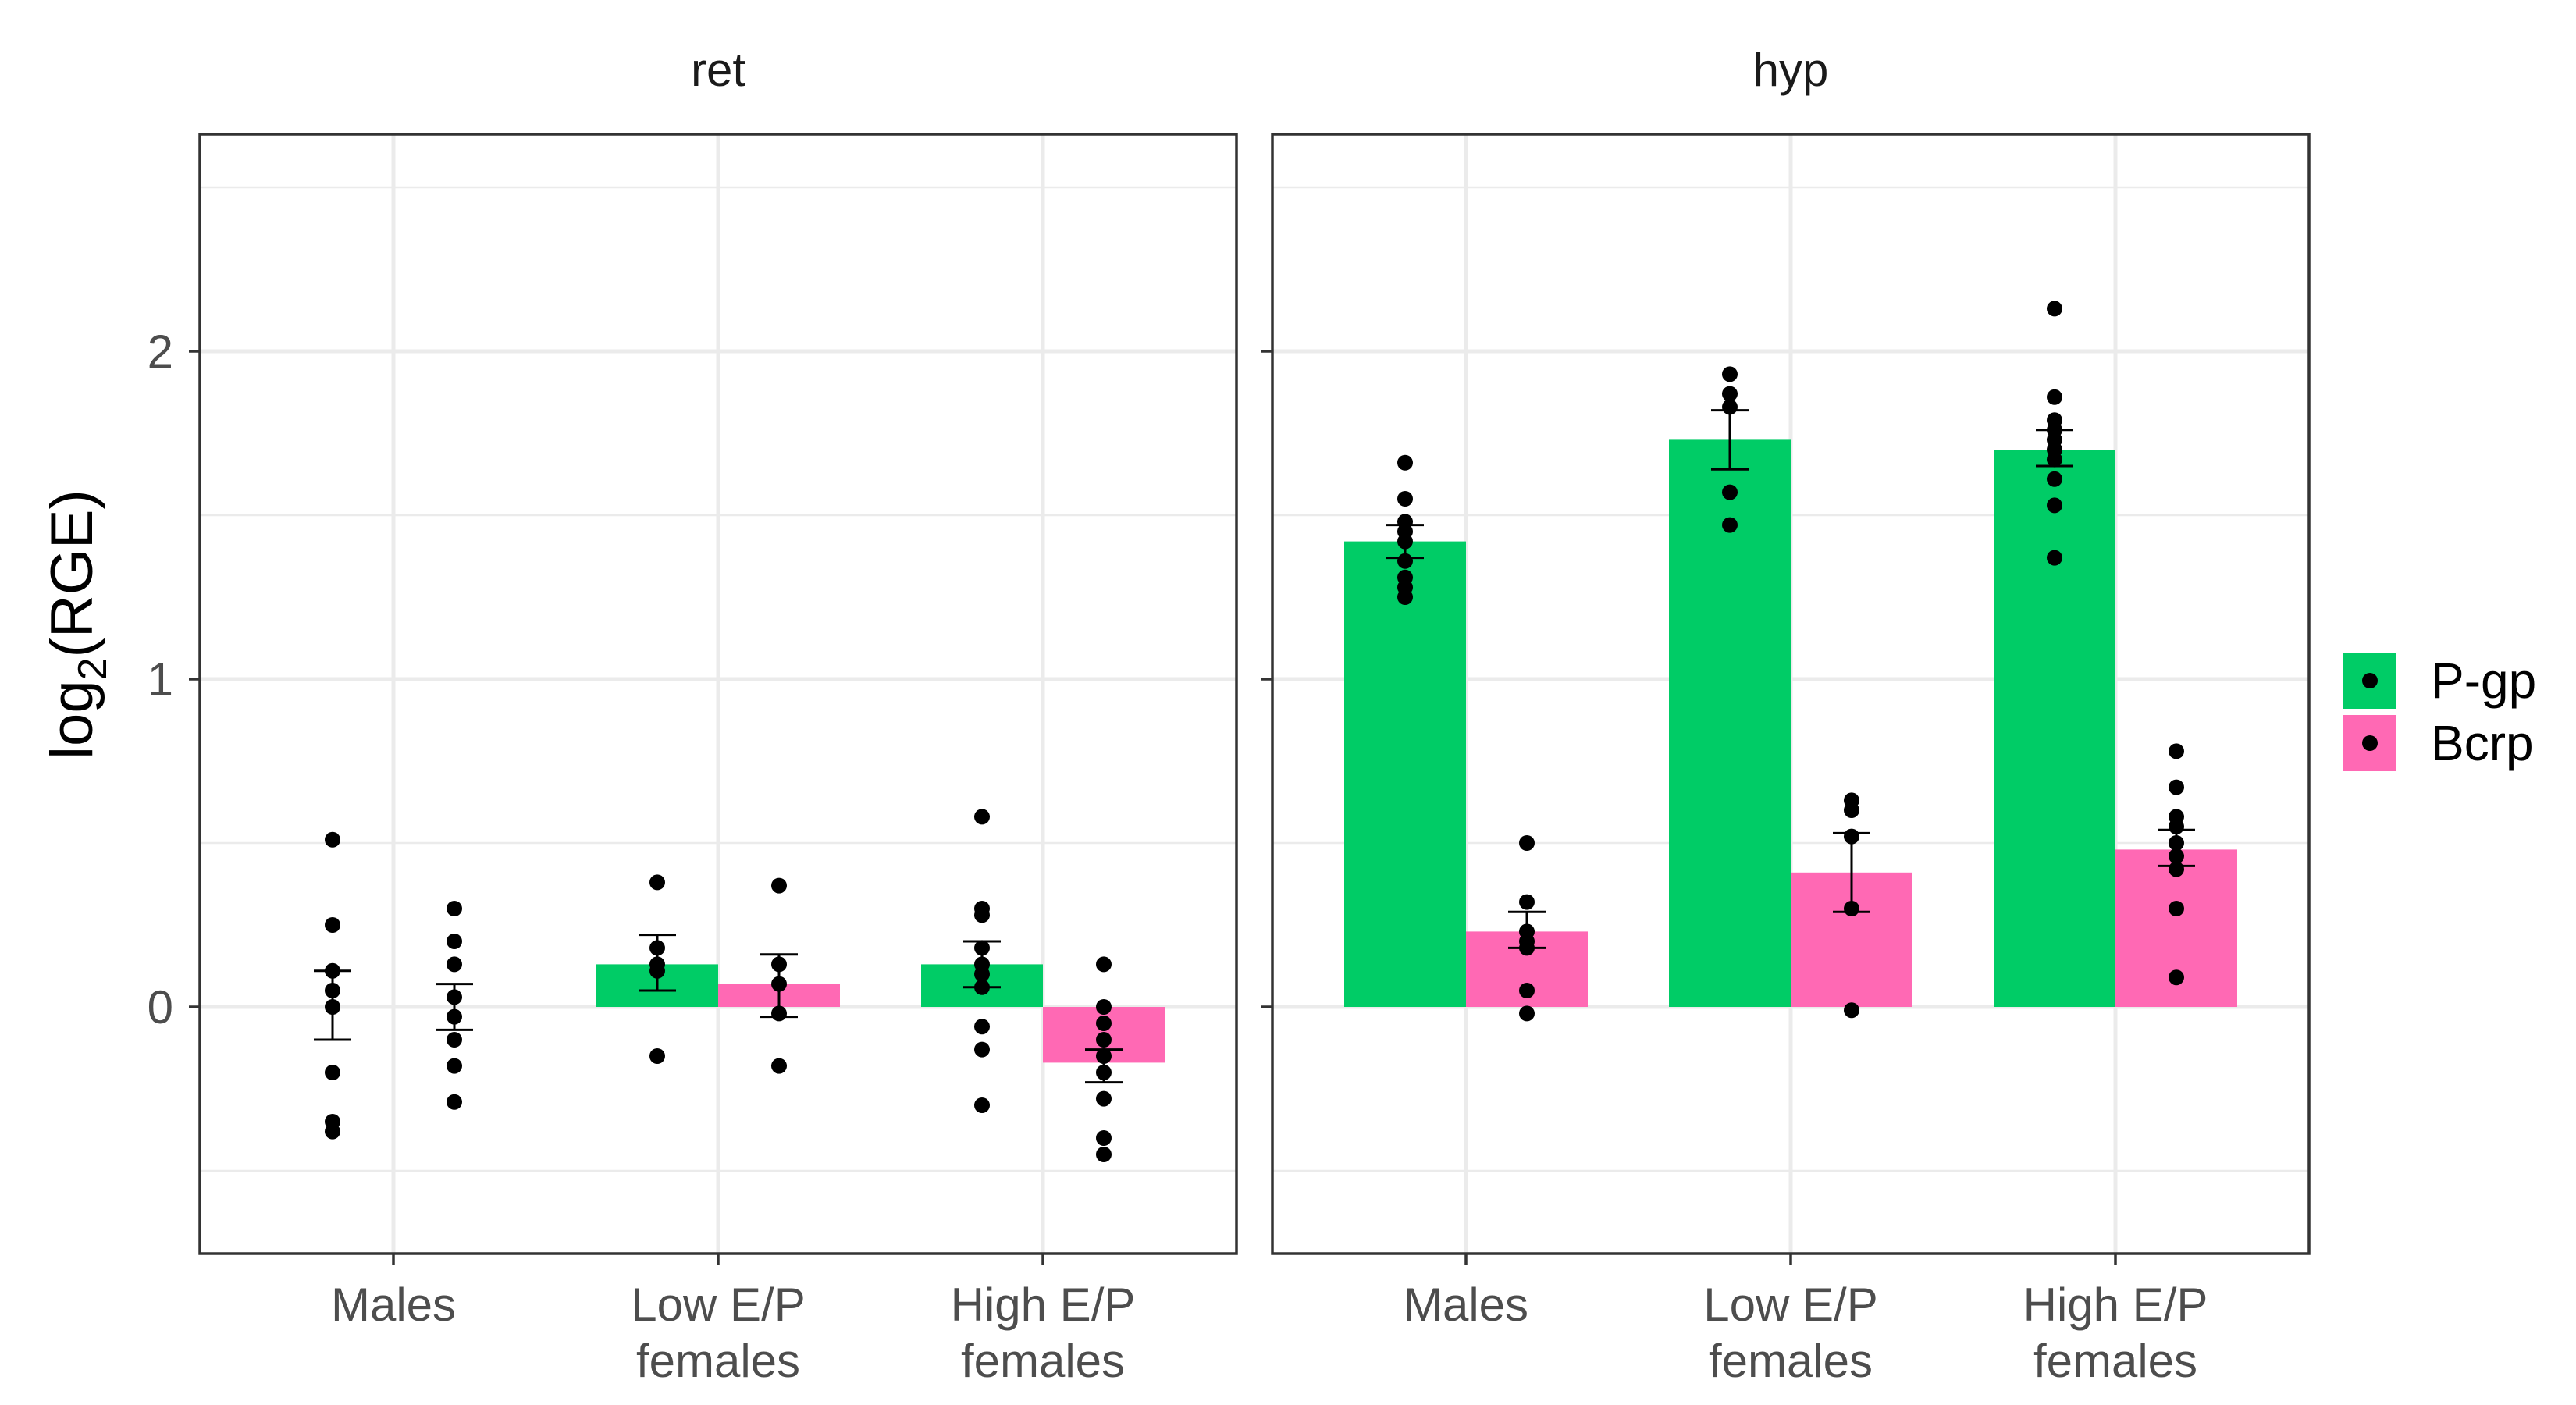 The height and width of the screenshot is (1405, 2576). Describe the element at coordinates (2439, 712) in the screenshot. I see `legend: P-gp Bcrp` at that location.